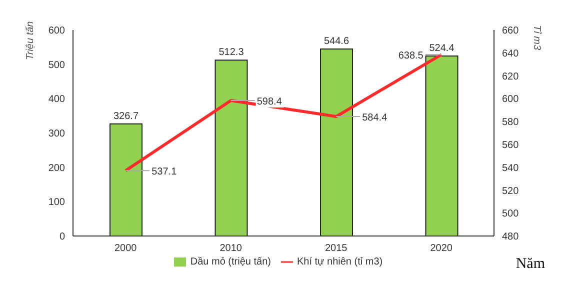 Image resolution: width=567 pixels, height=289 pixels. What do you see at coordinates (57, 134) in the screenshot?
I see `y-tick-label: 300` at bounding box center [57, 134].